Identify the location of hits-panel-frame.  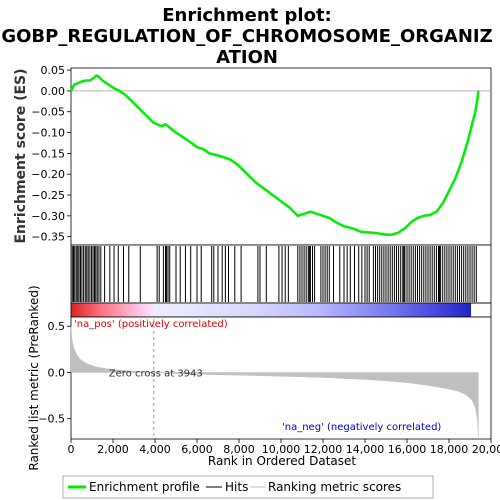
(281, 274).